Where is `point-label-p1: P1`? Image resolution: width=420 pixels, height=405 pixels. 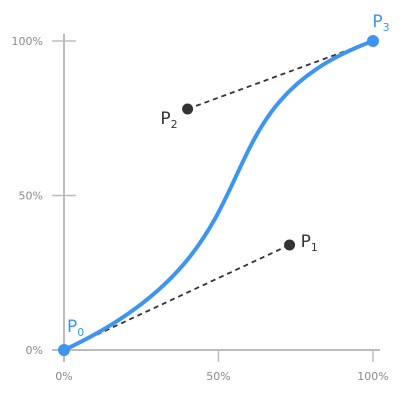
point-label-p1: P1 is located at coordinates (309, 243).